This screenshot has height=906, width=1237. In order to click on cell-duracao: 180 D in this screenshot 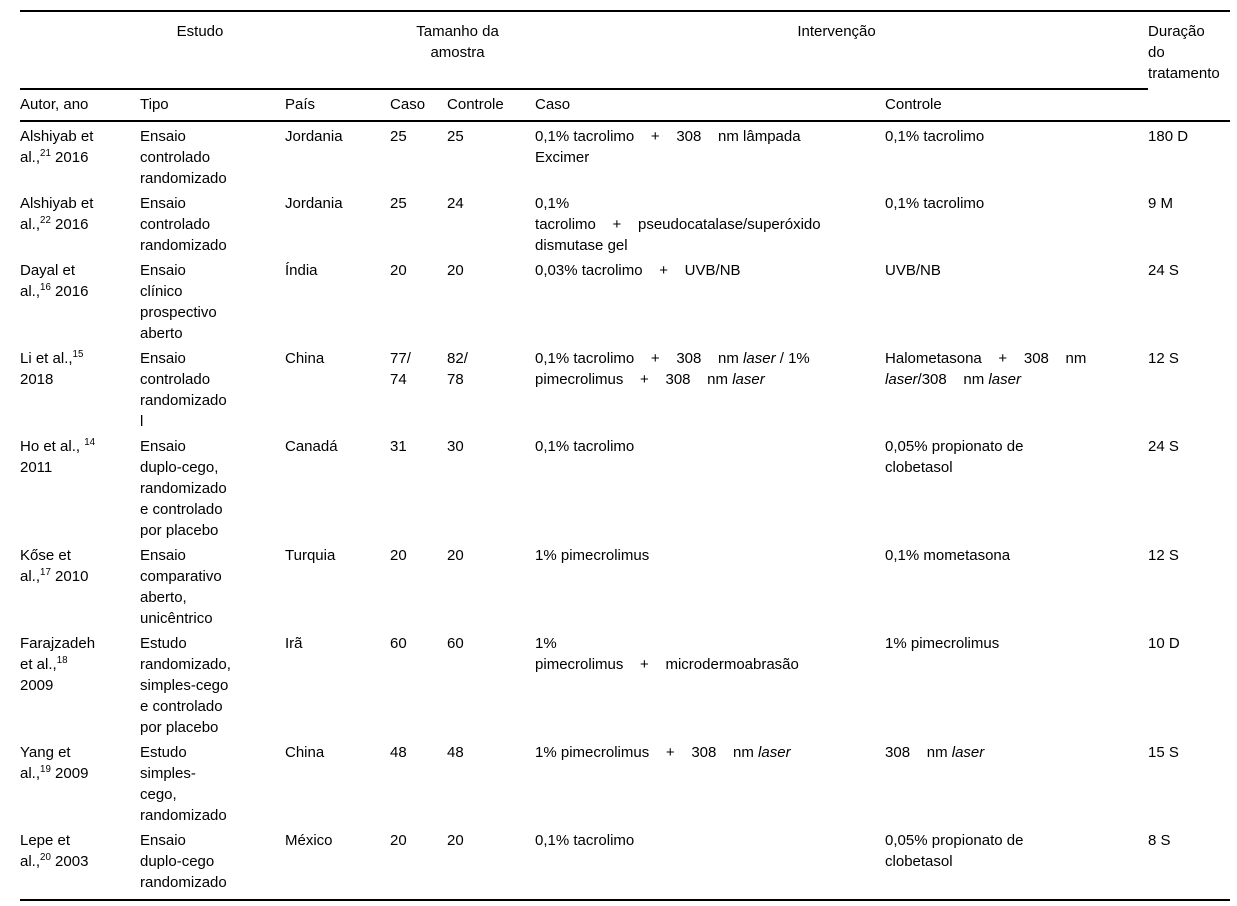, I will do `click(1168, 136)`.